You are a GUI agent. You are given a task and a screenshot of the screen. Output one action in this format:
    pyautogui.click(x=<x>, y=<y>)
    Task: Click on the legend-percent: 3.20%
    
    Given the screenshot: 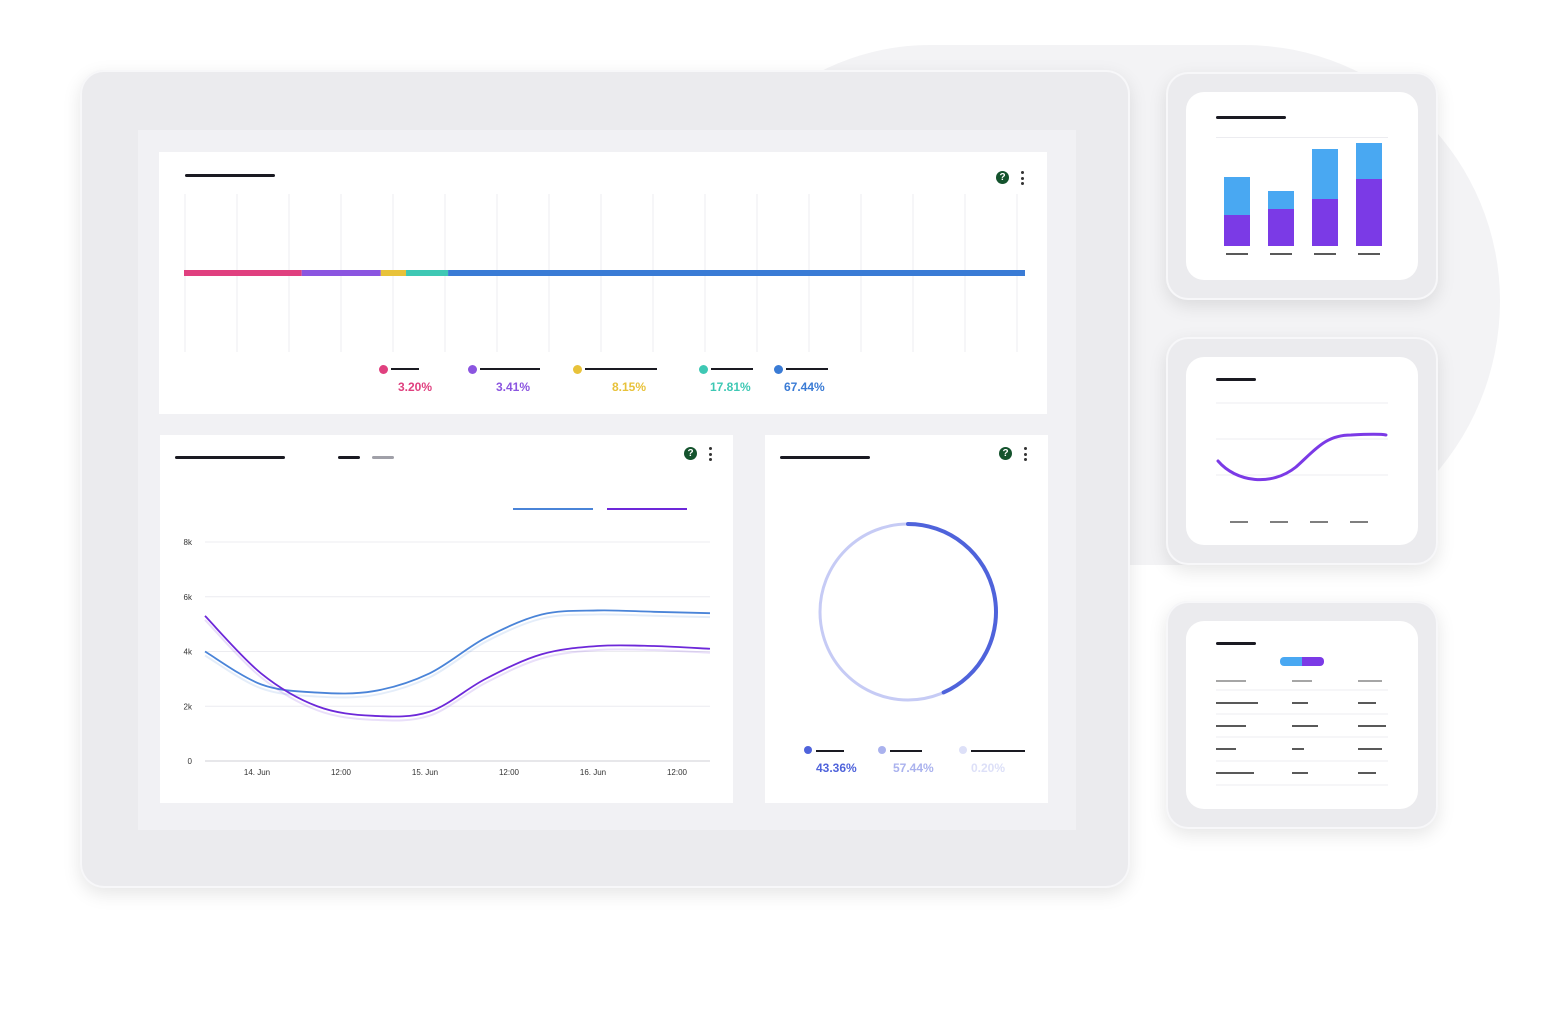 What is the action you would take?
    pyautogui.click(x=415, y=387)
    